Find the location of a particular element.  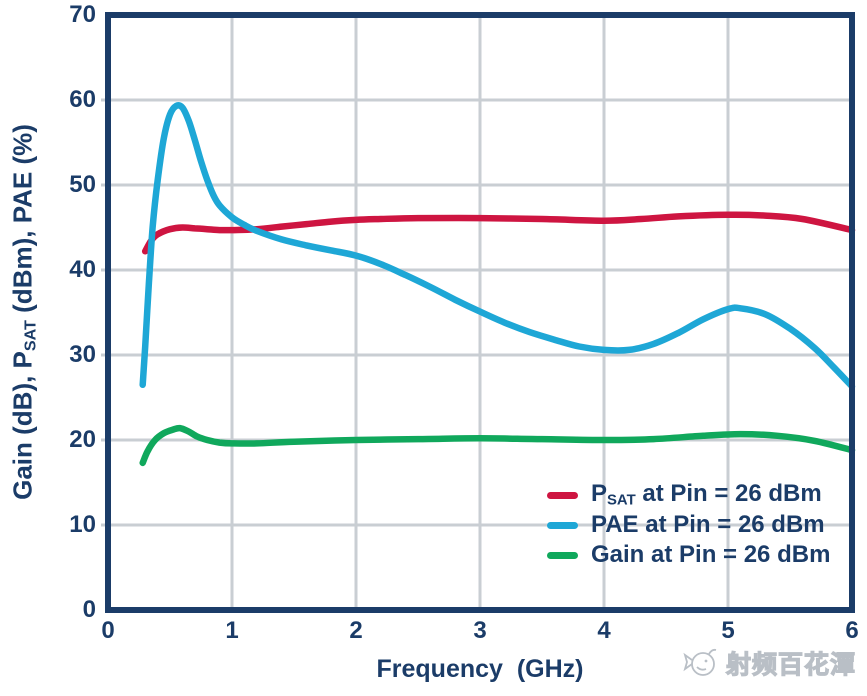

legend-label: PAE at Pin = 26 dBm is located at coordinates (708, 524).